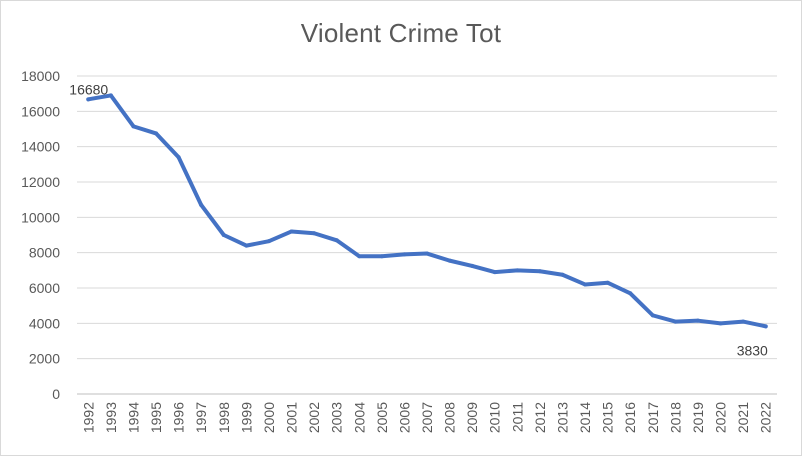 This screenshot has width=802, height=456. I want to click on x-tick-label: 2018, so click(675, 417).